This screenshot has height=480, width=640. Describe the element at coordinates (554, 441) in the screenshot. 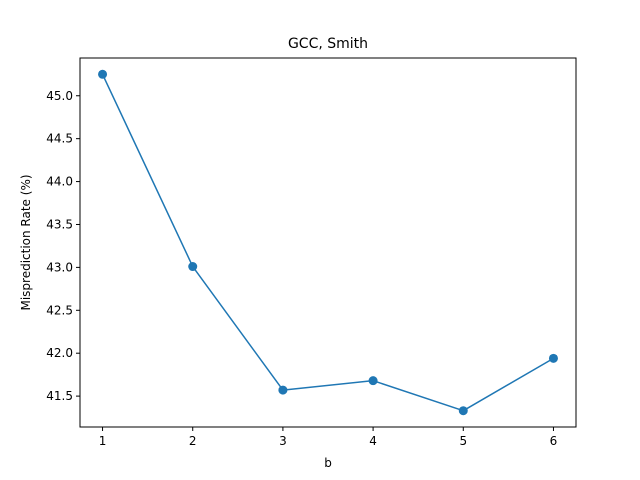

I see `x-tick-label: 6` at that location.